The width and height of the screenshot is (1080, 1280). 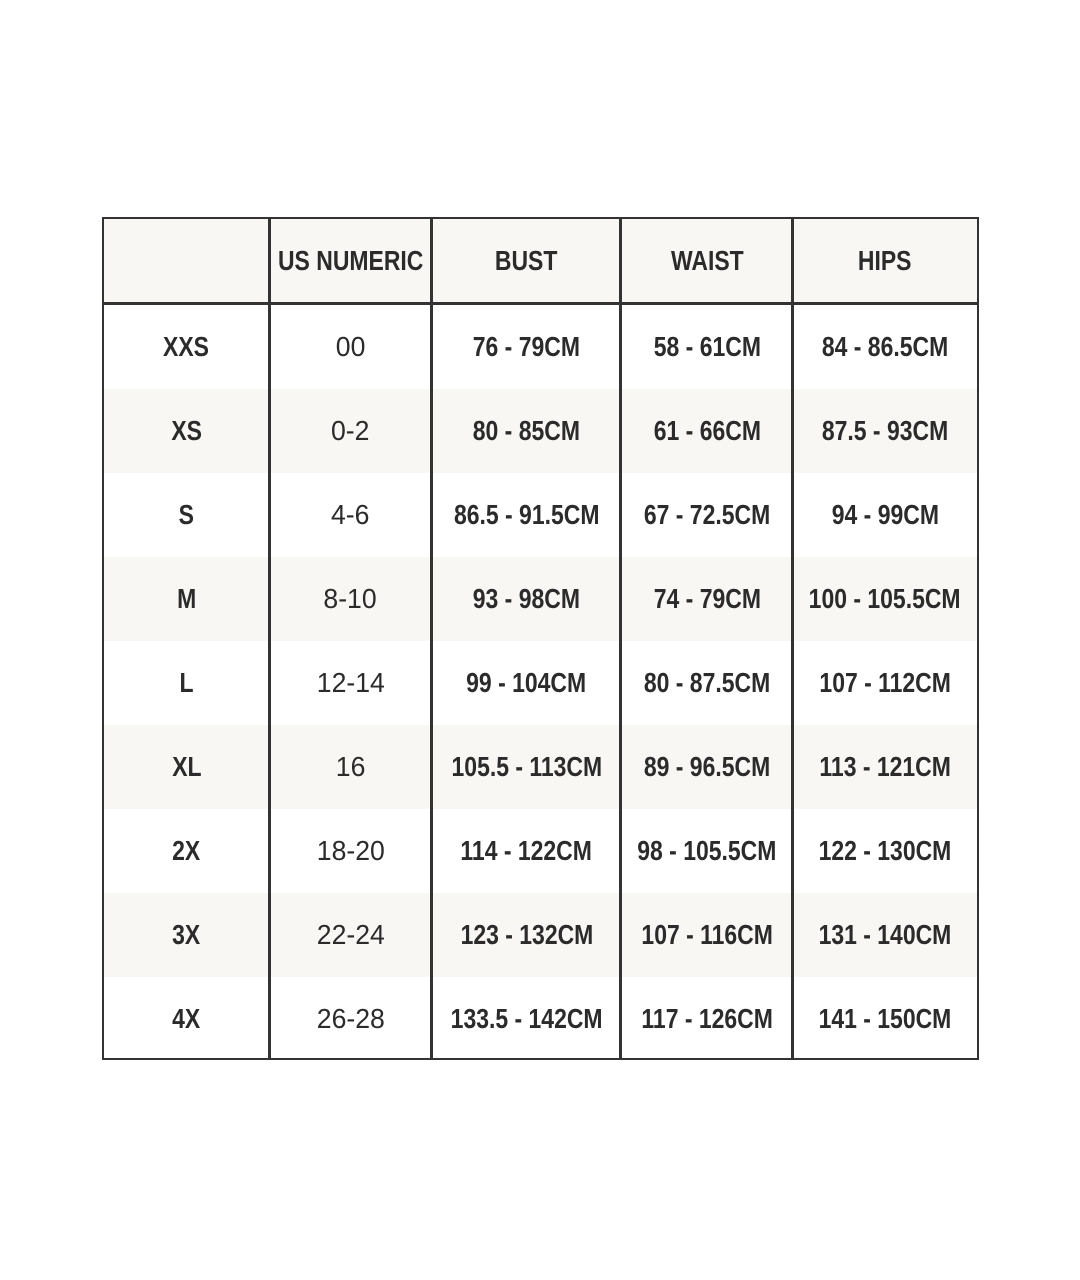 I want to click on table-cell: 00, so click(x=350, y=347).